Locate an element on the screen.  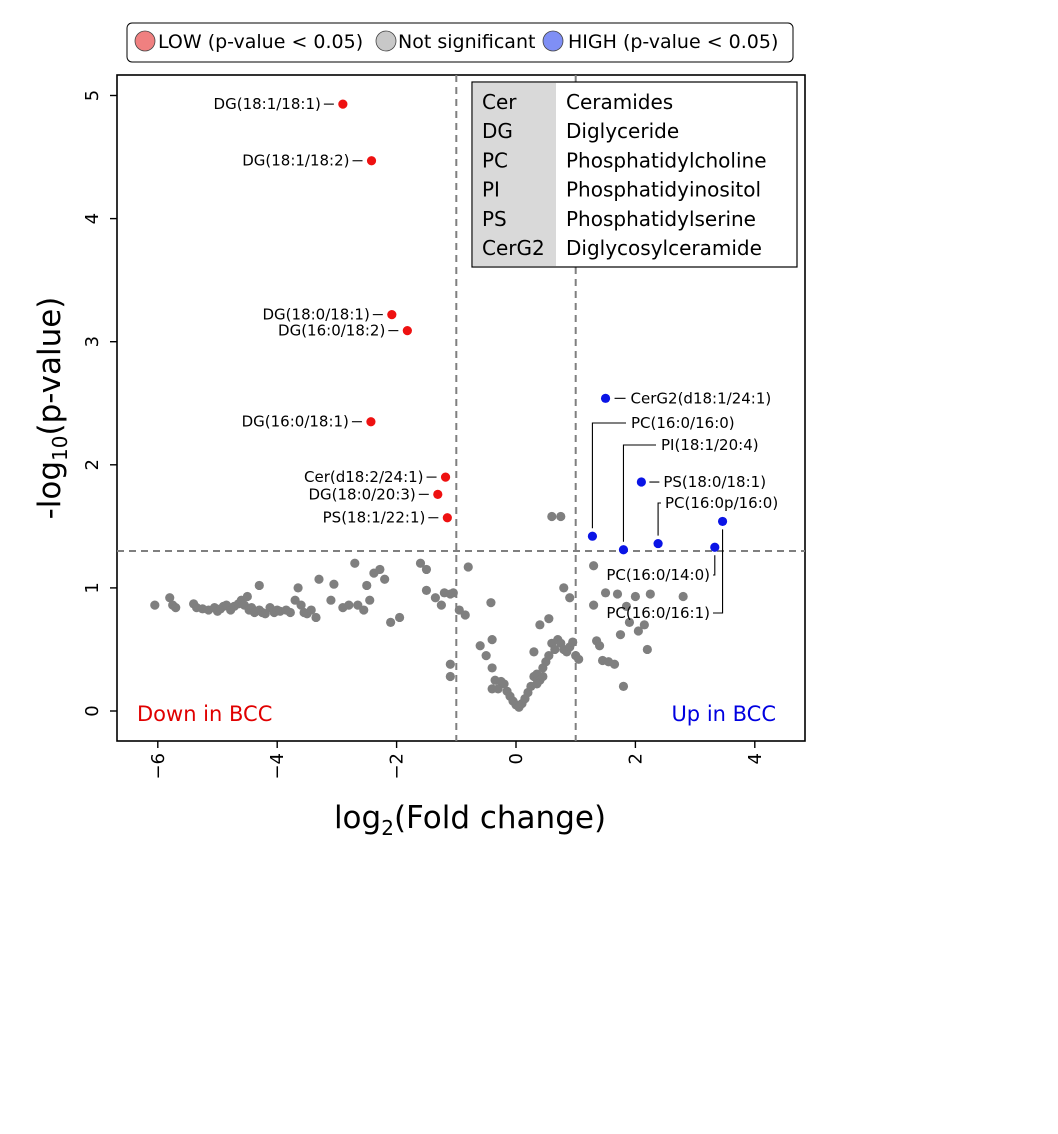
x-tick-label: 2 is located at coordinates (635, 758).